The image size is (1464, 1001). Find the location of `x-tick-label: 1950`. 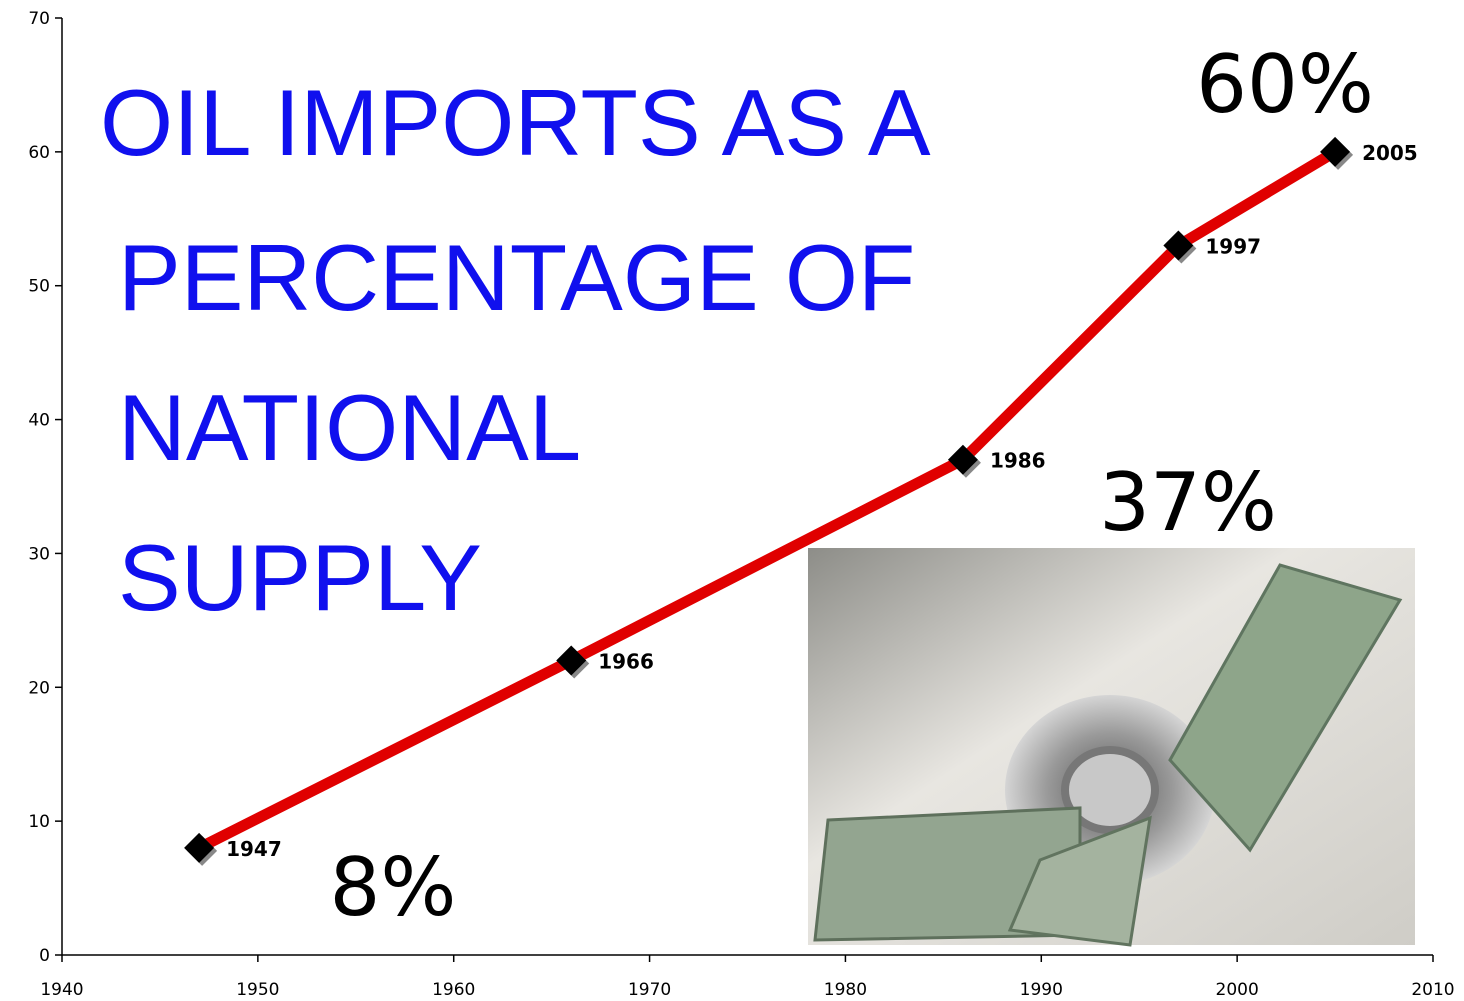

x-tick-label: 1950 is located at coordinates (257, 990).